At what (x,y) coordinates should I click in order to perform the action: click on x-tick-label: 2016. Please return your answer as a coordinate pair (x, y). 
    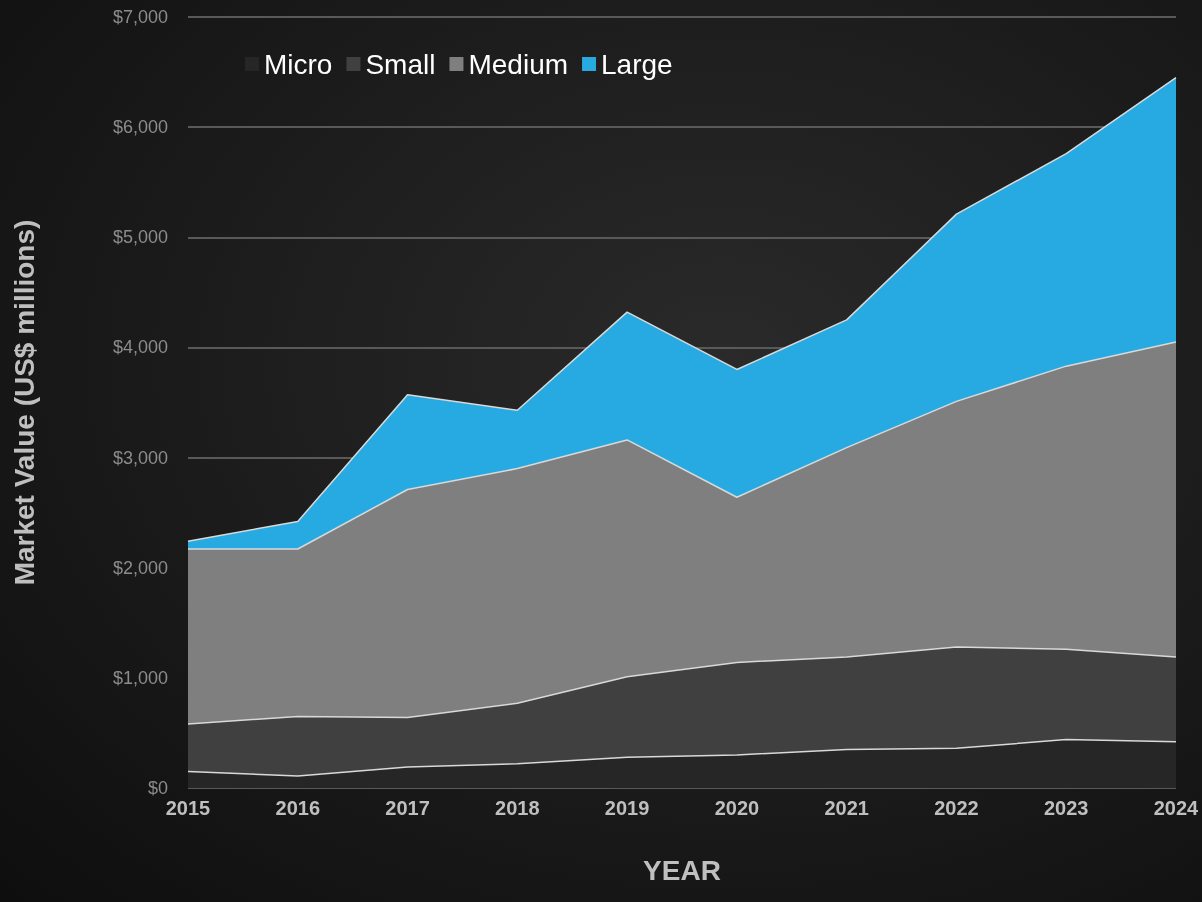
    Looking at the image, I should click on (298, 808).